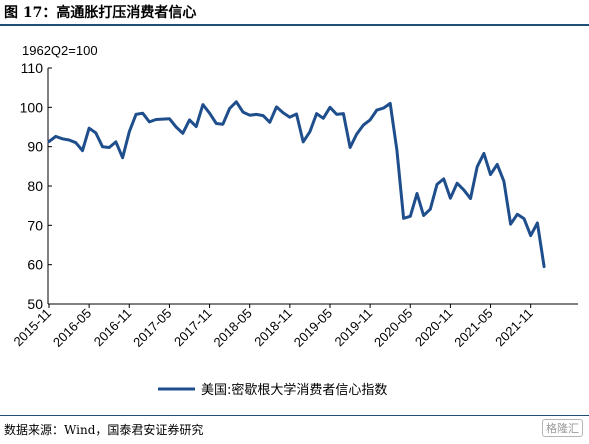 The width and height of the screenshot is (589, 444). Describe the element at coordinates (152, 328) in the screenshot. I see `x-tick-label: 2017-05` at that location.